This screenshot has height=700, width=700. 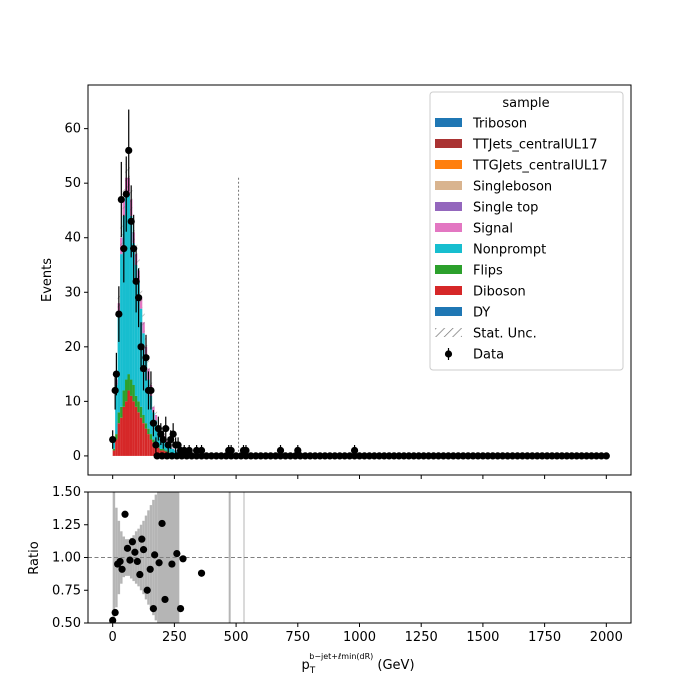 What do you see at coordinates (72, 238) in the screenshot?
I see `main-y-tick-label-4: 40` at bounding box center [72, 238].